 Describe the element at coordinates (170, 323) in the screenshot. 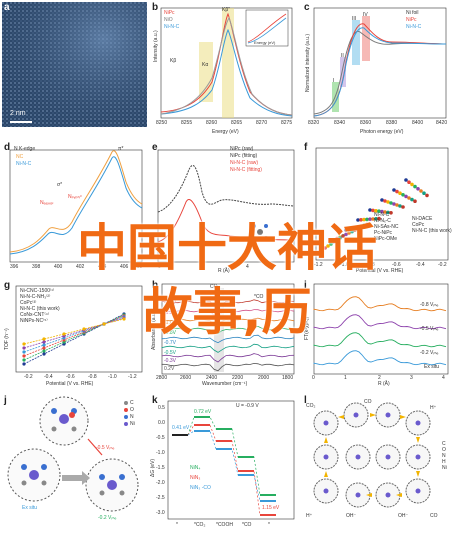

I see `series-label: -1.0V` at that location.